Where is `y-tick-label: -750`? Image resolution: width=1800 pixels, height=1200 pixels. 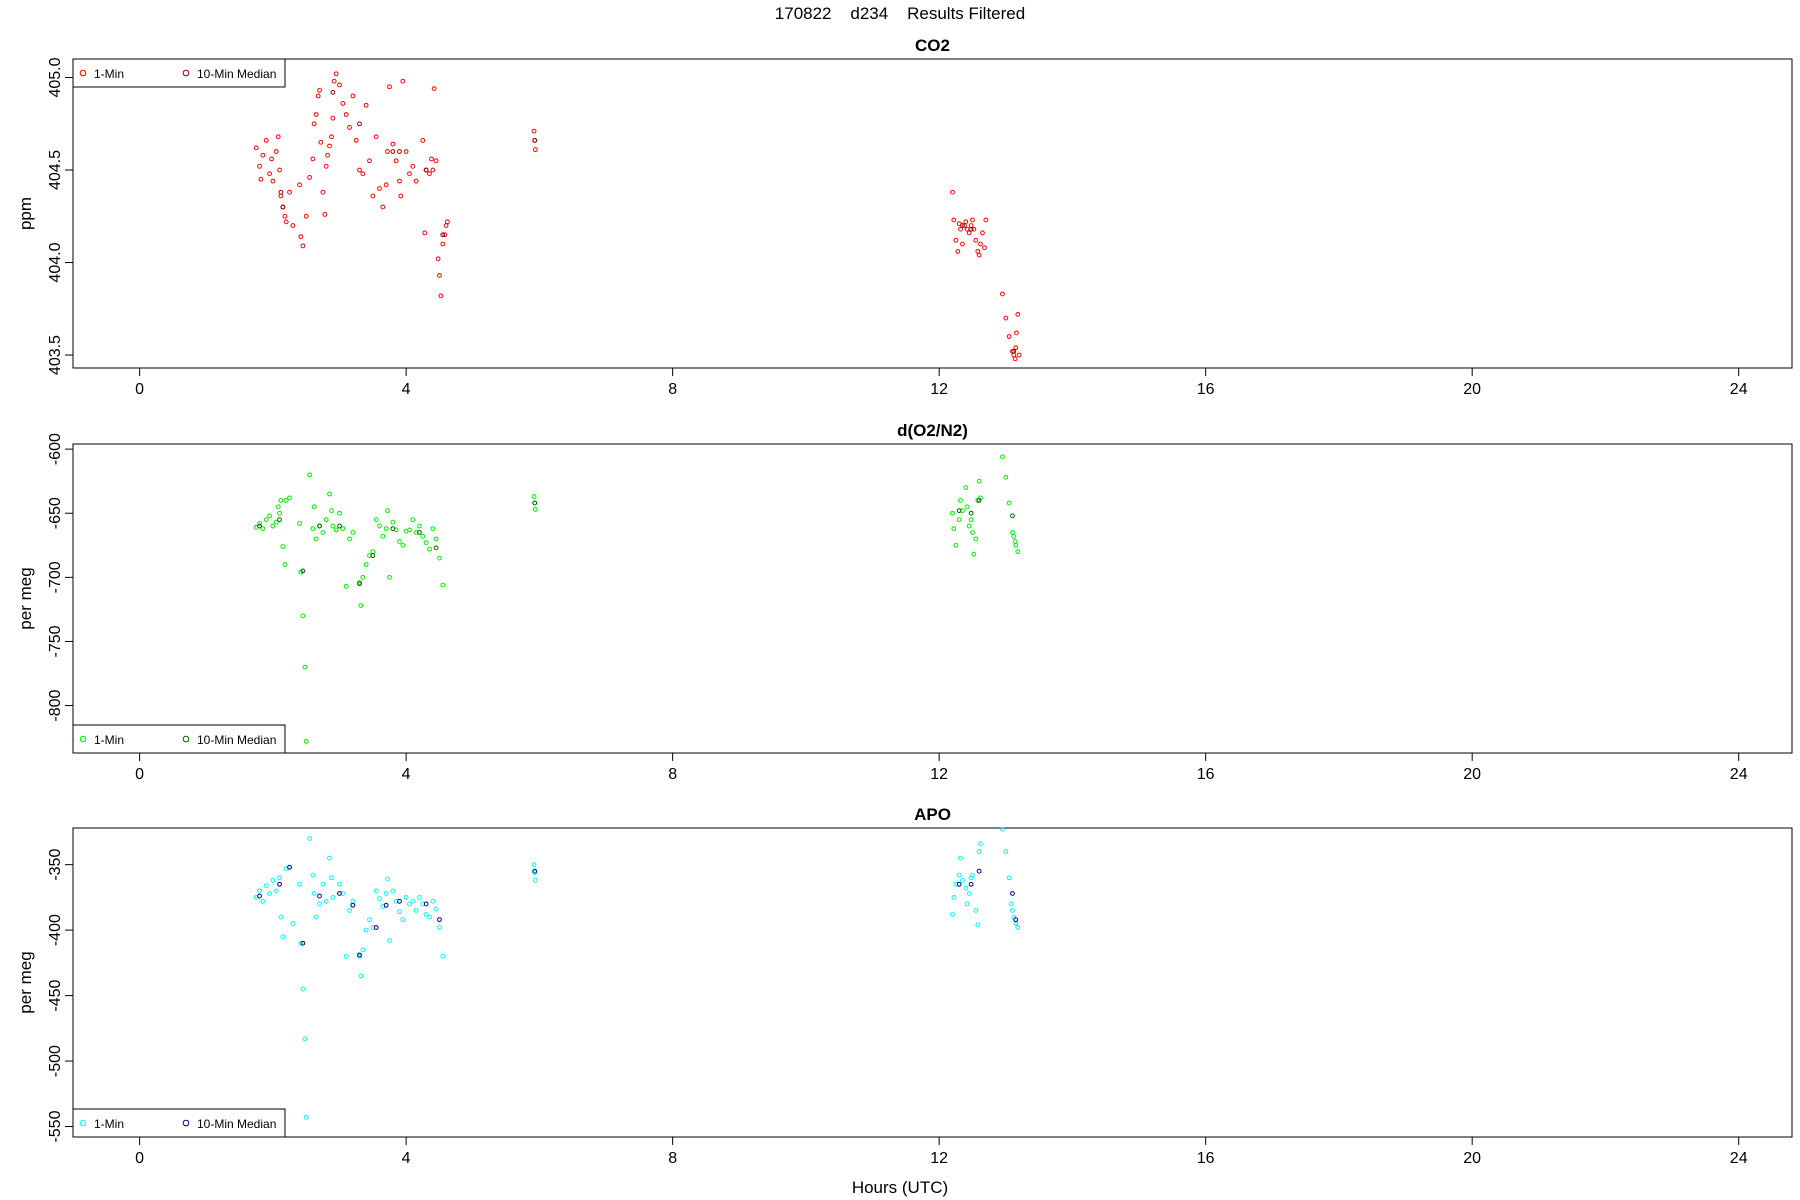 y-tick-label: -750 is located at coordinates (55, 641).